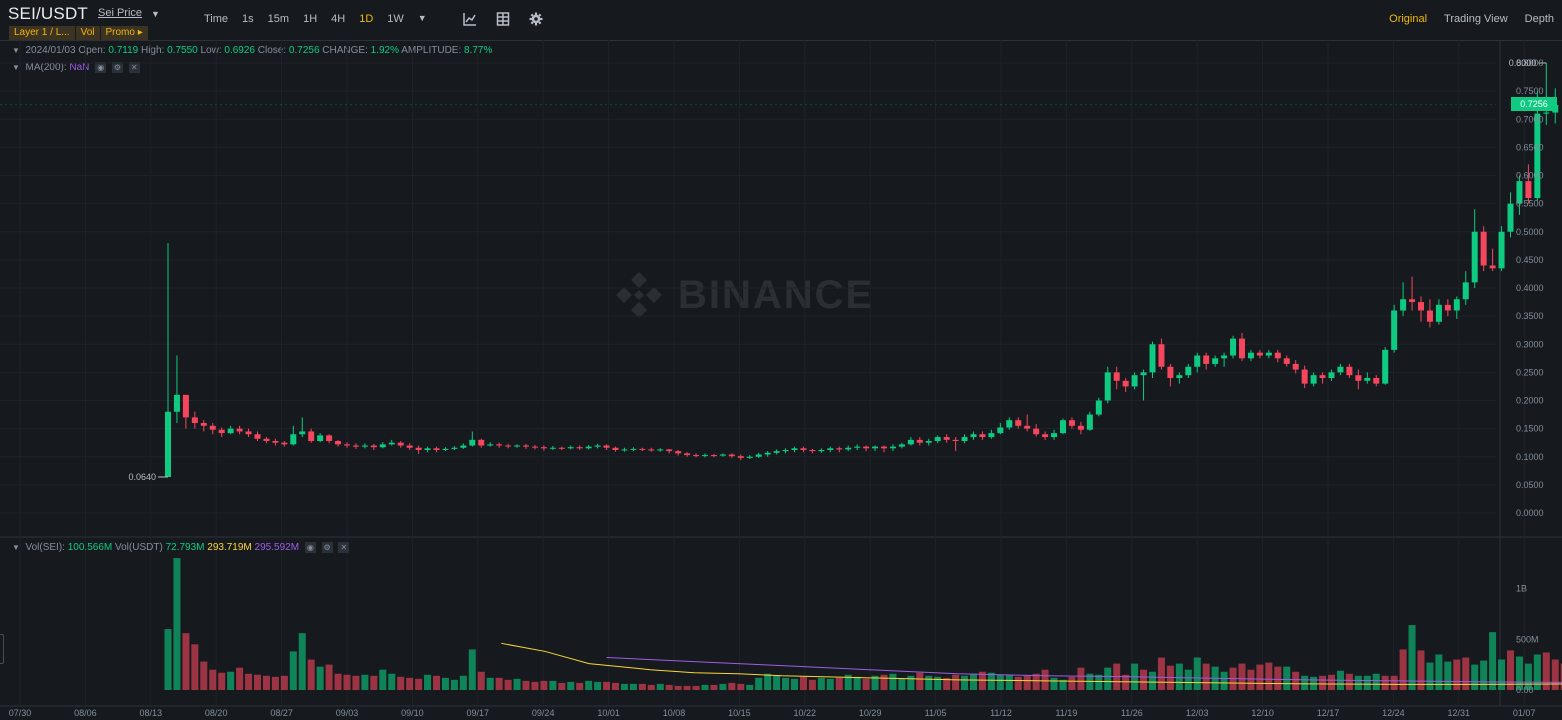 The height and width of the screenshot is (720, 1562). I want to click on price-tick-label: 0.1500, so click(1530, 429).